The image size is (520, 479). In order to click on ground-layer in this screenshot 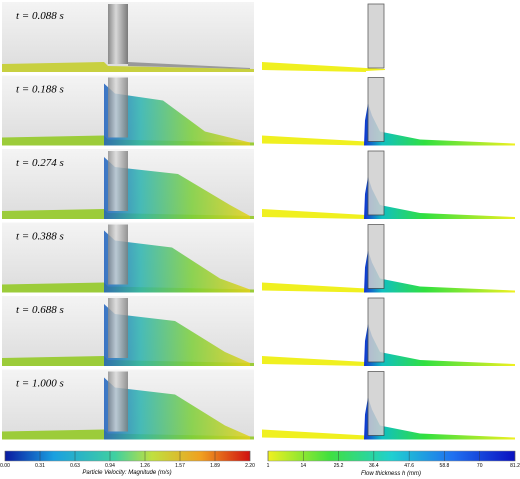, I will do `click(128, 67)`.